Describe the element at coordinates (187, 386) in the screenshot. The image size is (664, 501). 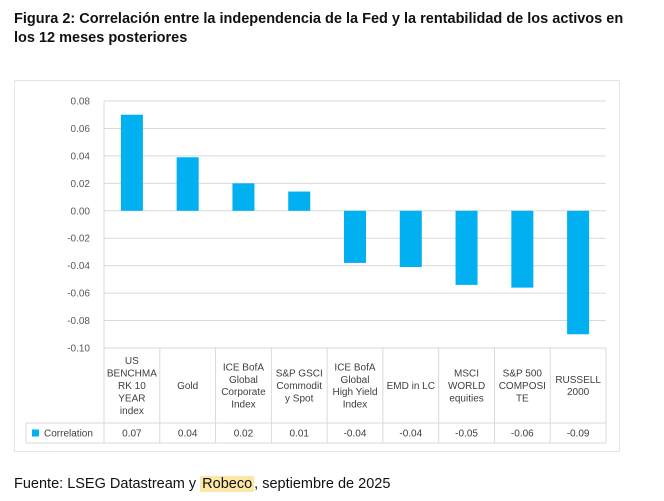
I see `category-label: Gold` at that location.